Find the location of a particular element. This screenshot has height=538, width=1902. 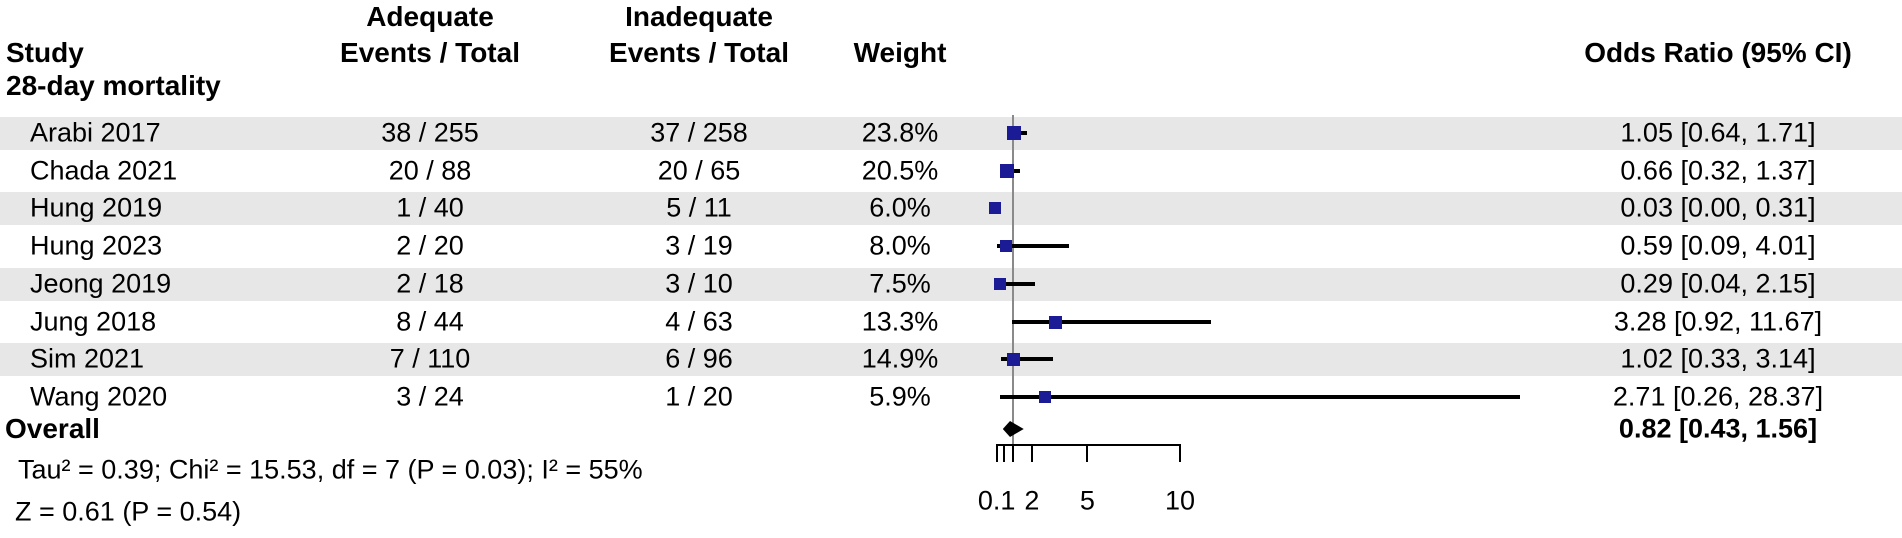

adequate-events-cell: 2 / 20 is located at coordinates (430, 245).